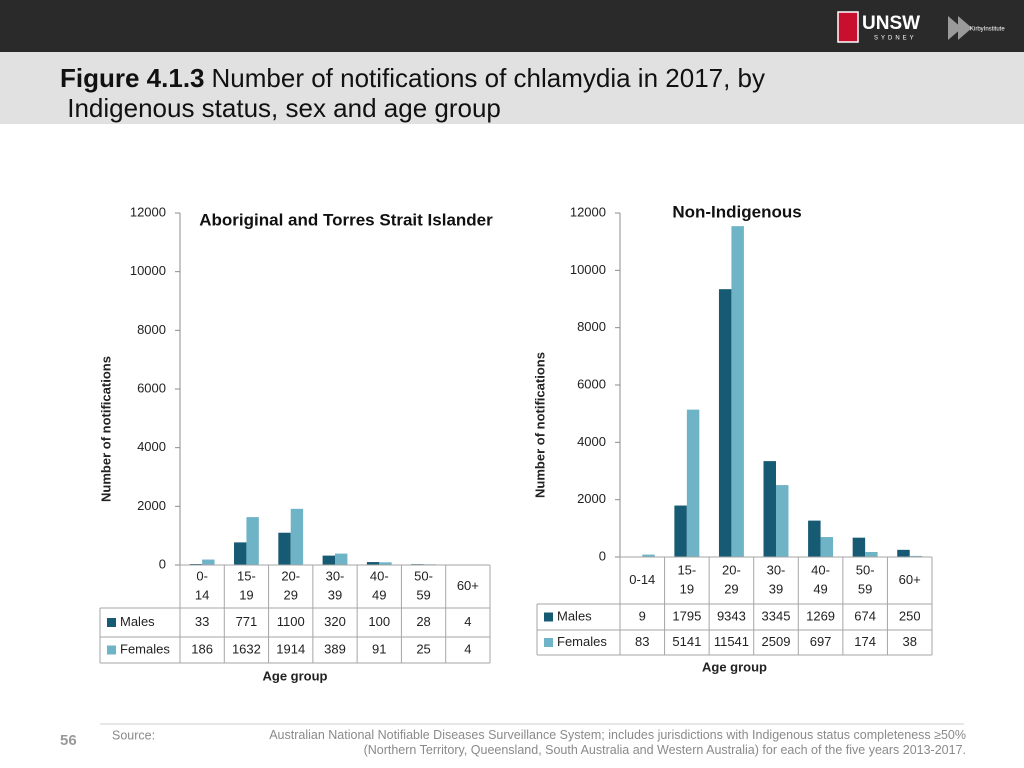 The height and width of the screenshot is (768, 1024). Describe the element at coordinates (895, 39) in the screenshot. I see `sydney-logo: SYDNEY` at that location.